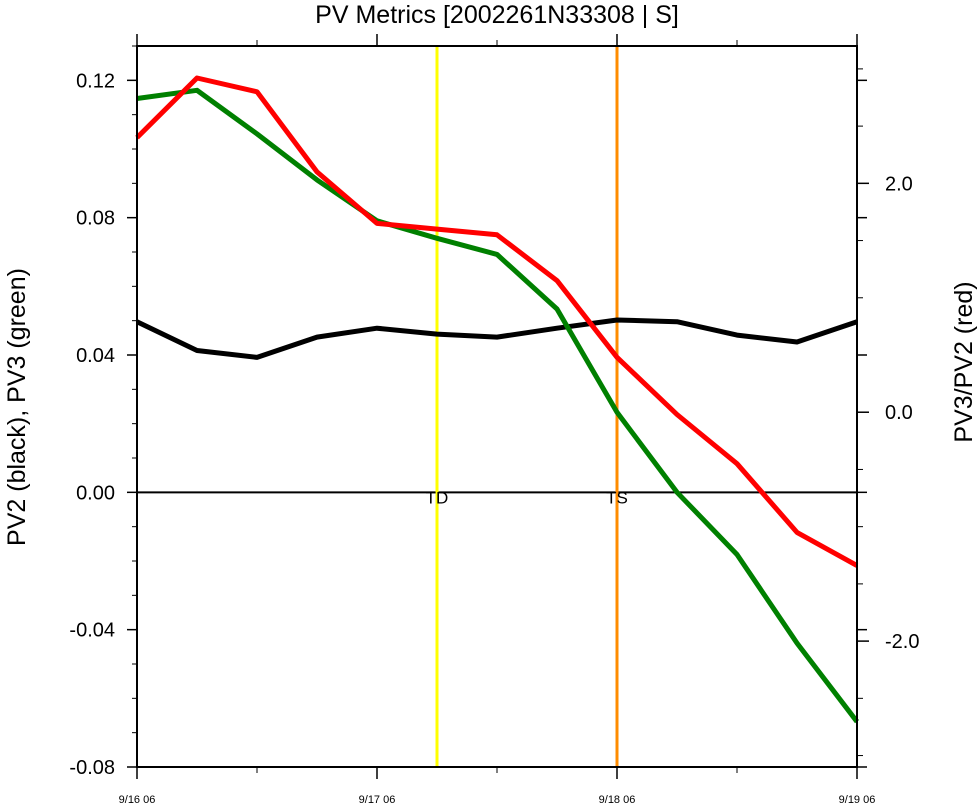  Describe the element at coordinates (902, 642) in the screenshot. I see `y-tick-label-right: -2.0` at that location.